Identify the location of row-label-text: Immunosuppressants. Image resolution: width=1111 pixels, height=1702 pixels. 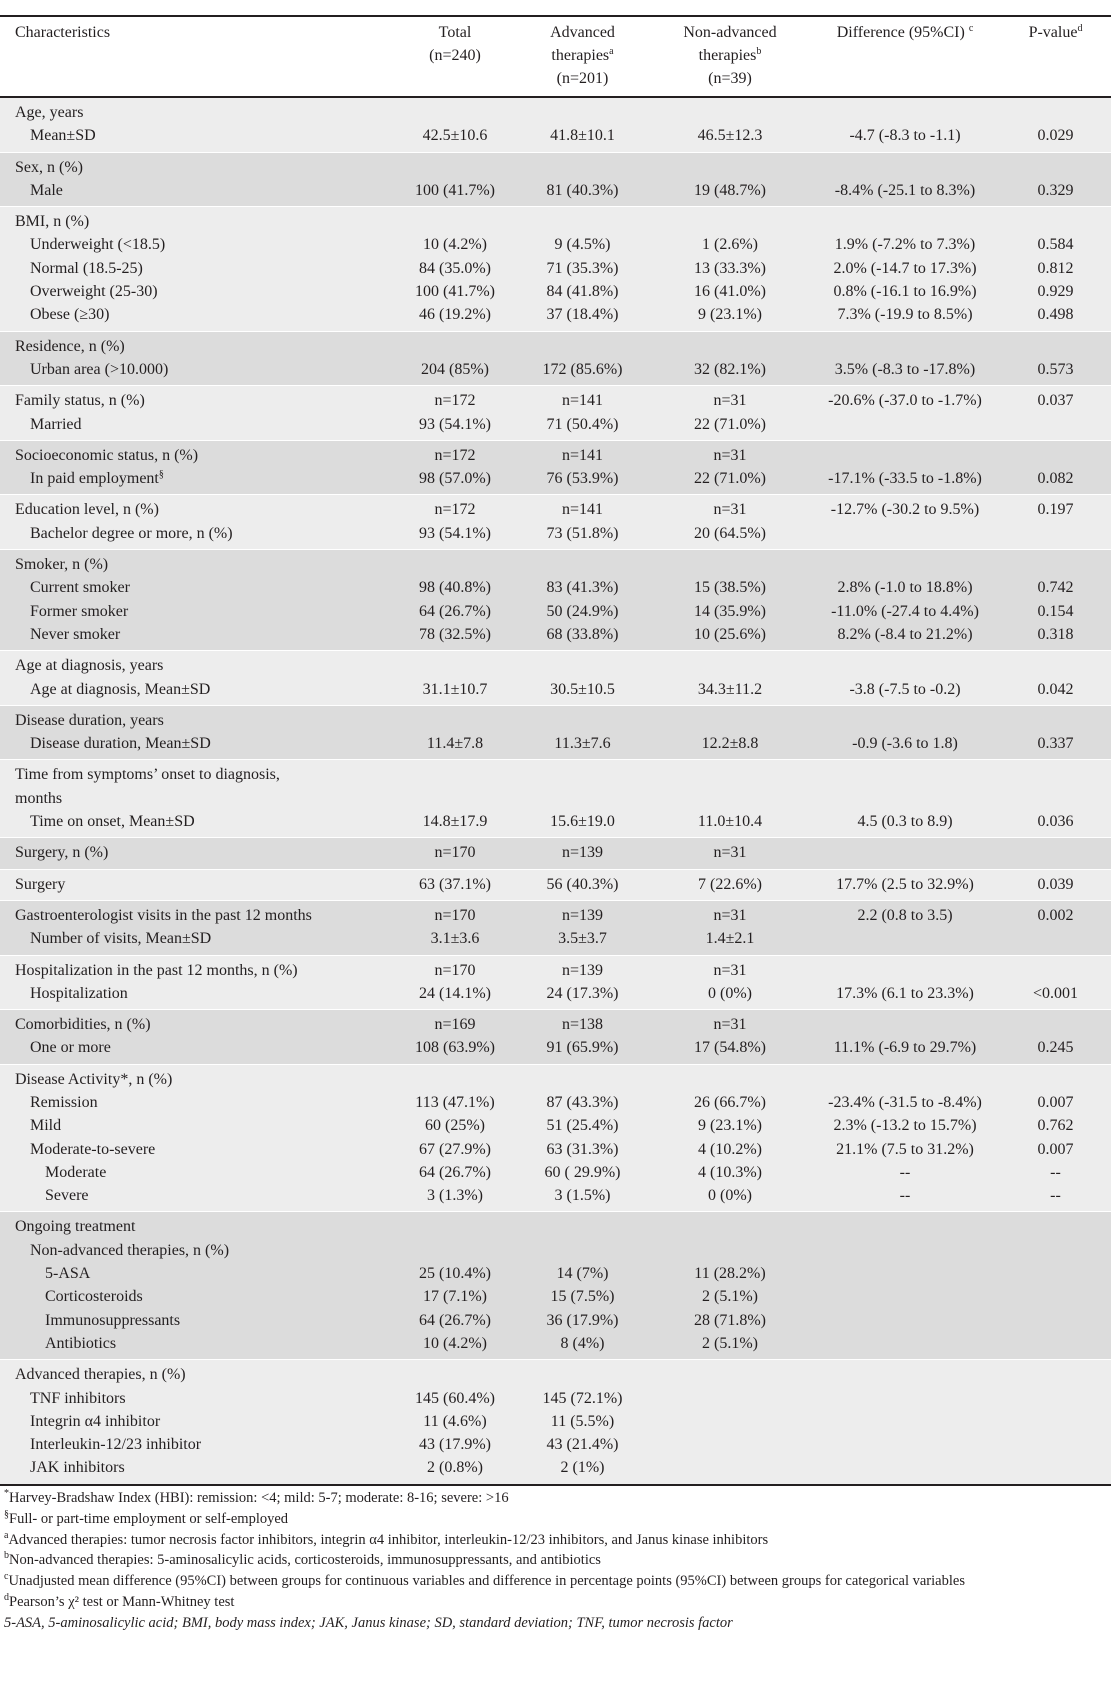
(113, 1320).